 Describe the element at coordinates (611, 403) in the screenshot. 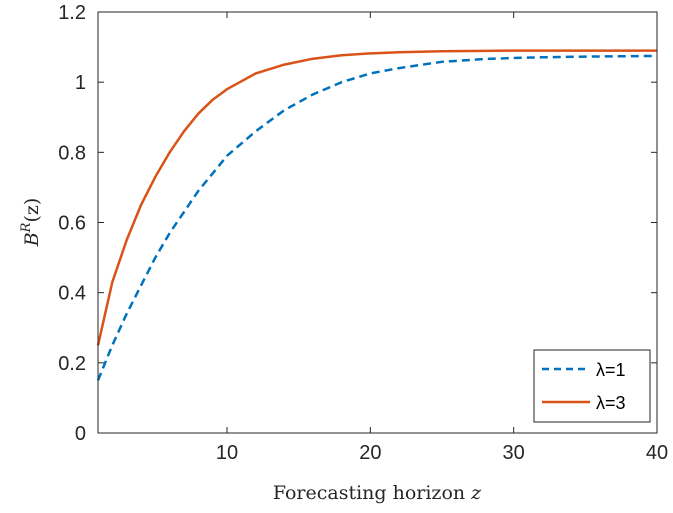

I see `legend-label-lambda-3: λ=3` at that location.